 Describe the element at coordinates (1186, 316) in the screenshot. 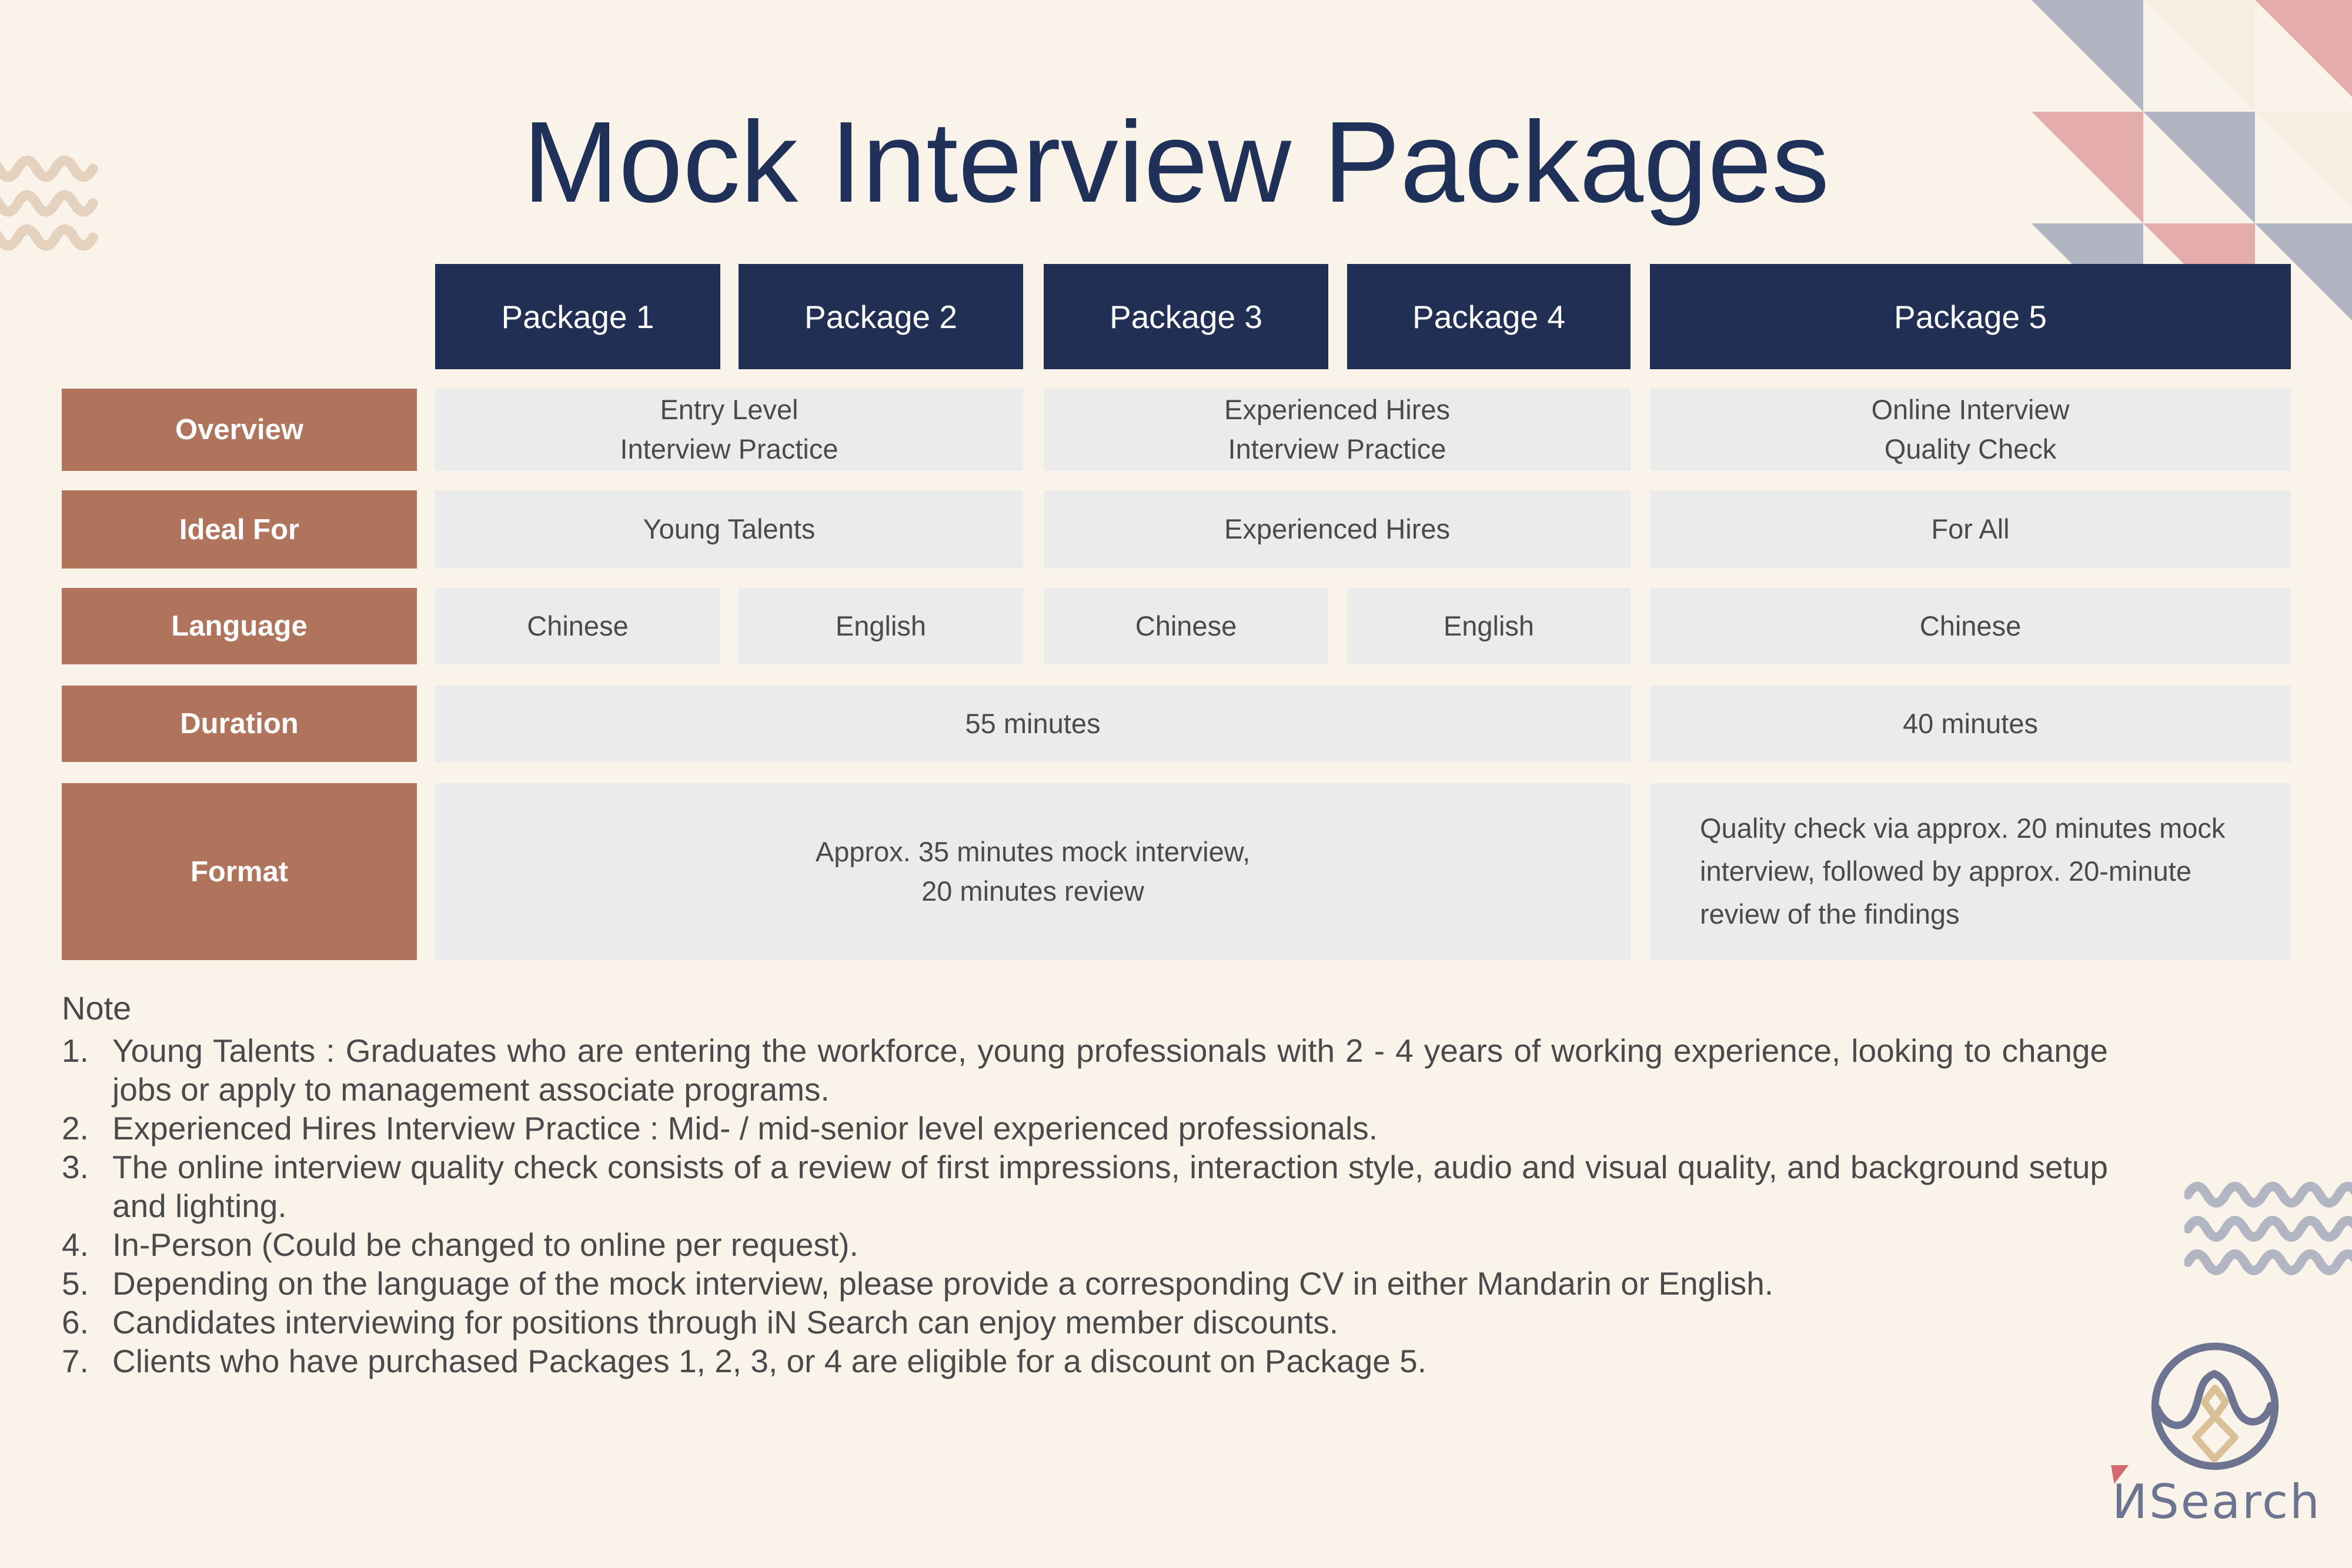

I see `column-header-package-3: Package 3` at that location.